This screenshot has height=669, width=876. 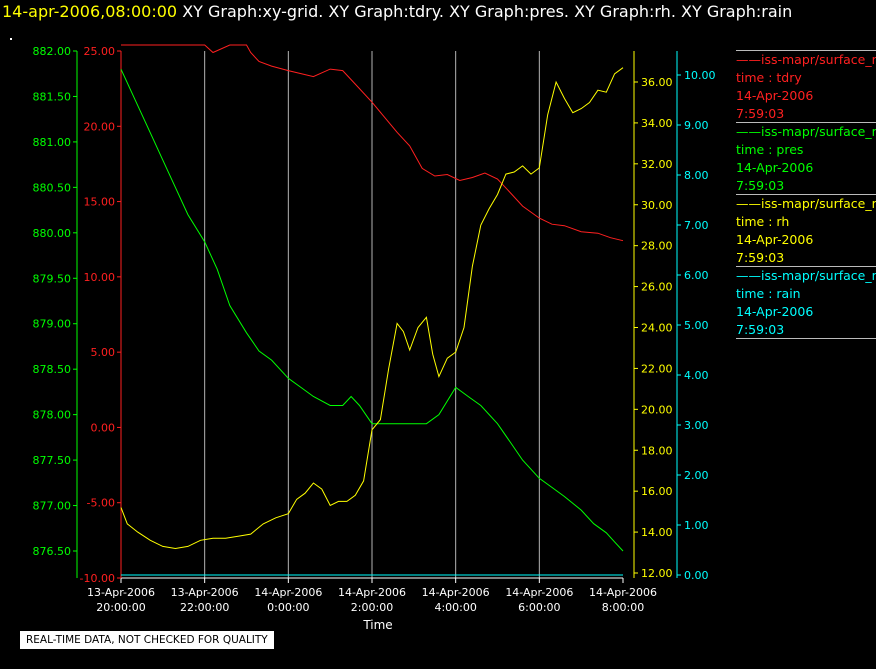 What do you see at coordinates (120, 607) in the screenshot?
I see `x-tick-label: 20:00:00` at bounding box center [120, 607].